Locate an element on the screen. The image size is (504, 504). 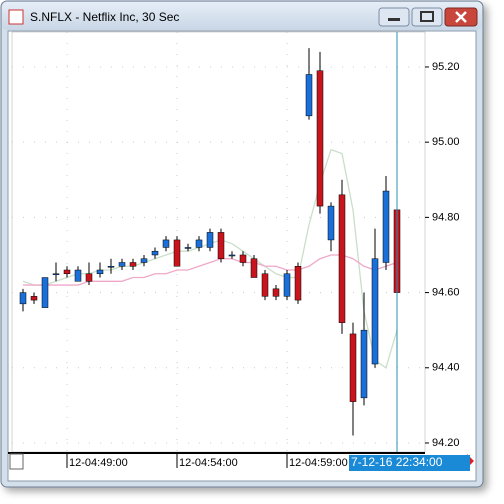
maximize-button is located at coordinates (427, 17).